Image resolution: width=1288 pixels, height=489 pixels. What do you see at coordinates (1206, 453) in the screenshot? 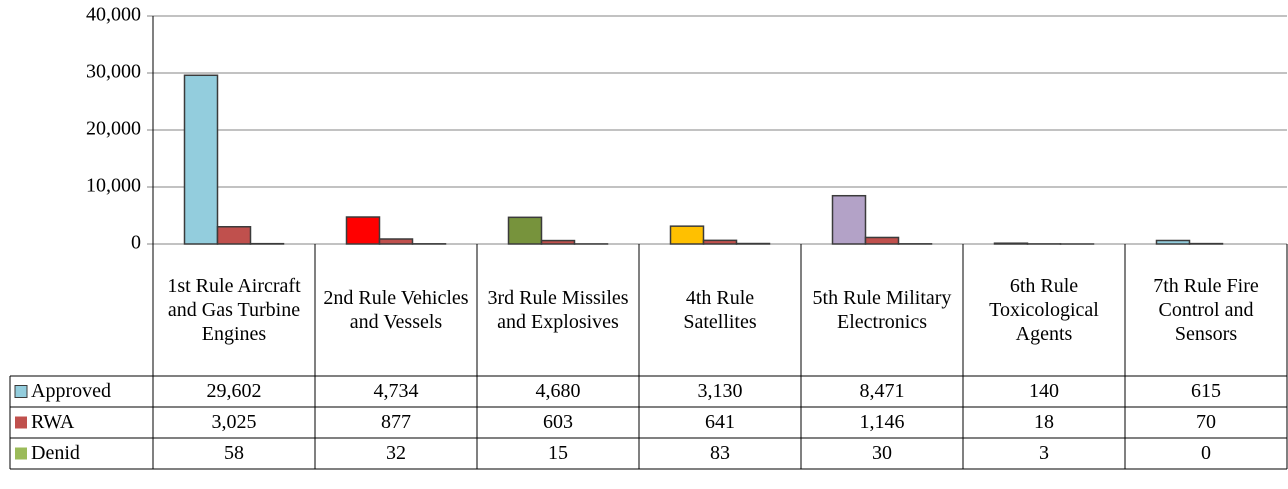
I see `table-cell: 0` at bounding box center [1206, 453].